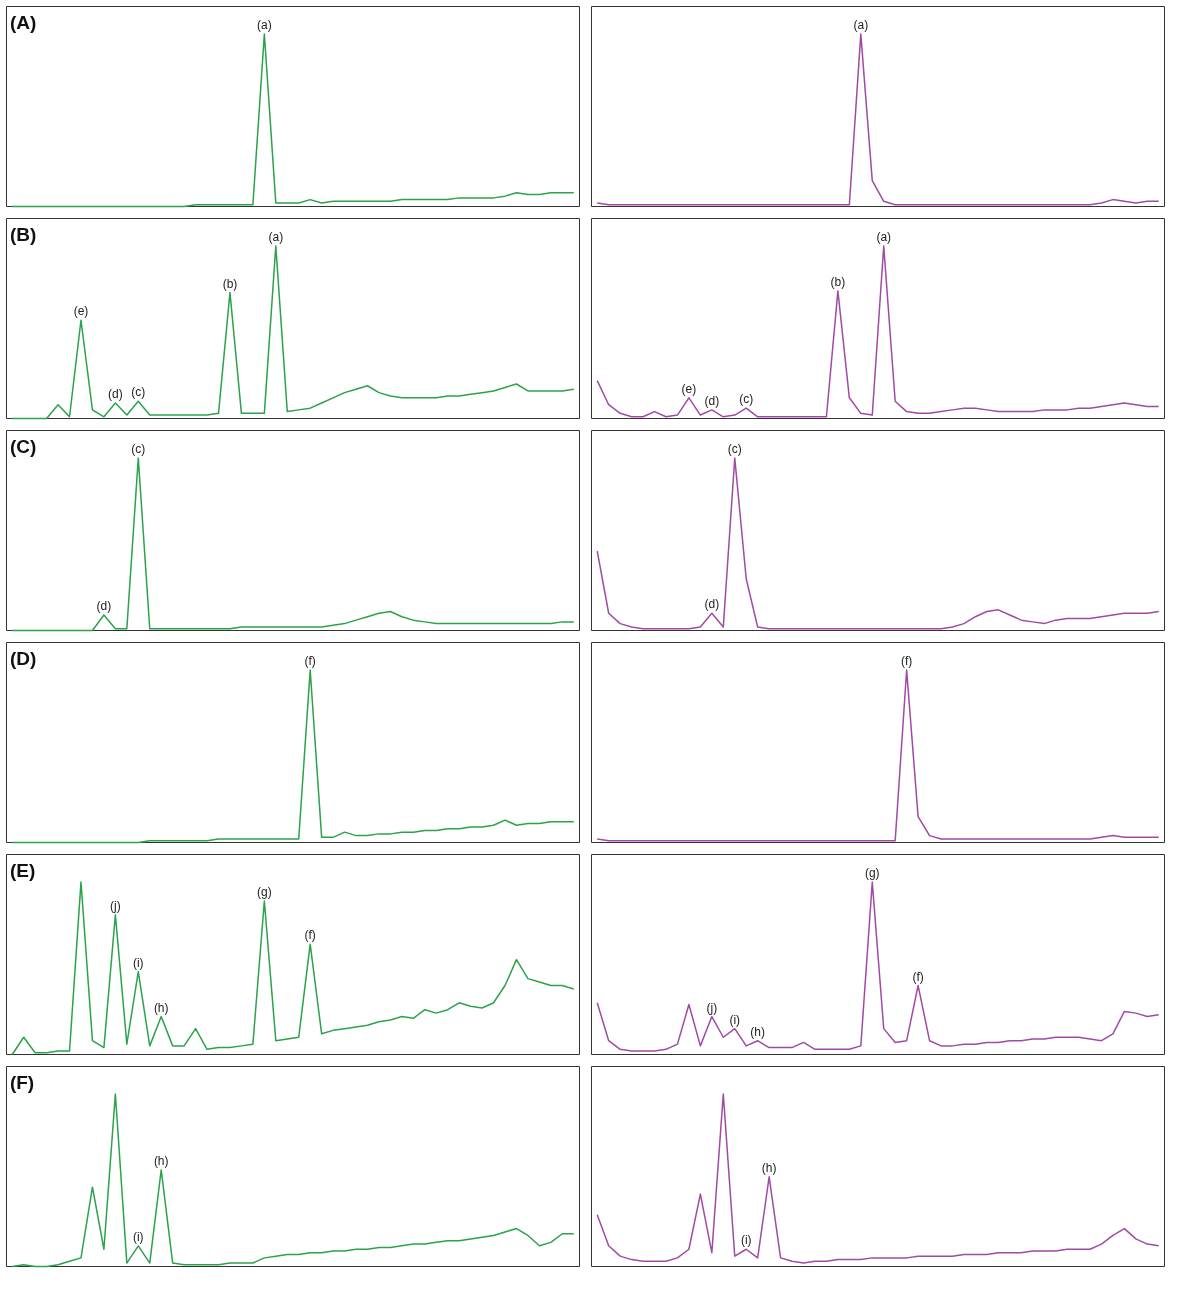 The width and height of the screenshot is (1185, 1293). I want to click on chart-title: (C), so click(23, 446).